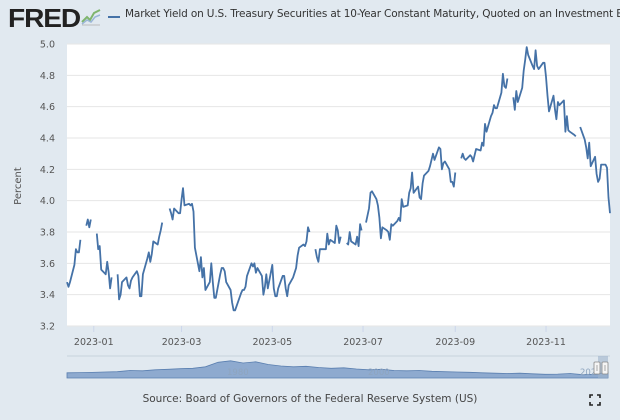 The height and width of the screenshot is (420, 620). Describe the element at coordinates (272, 342) in the screenshot. I see `x-tick-label: 2023-05` at that location.